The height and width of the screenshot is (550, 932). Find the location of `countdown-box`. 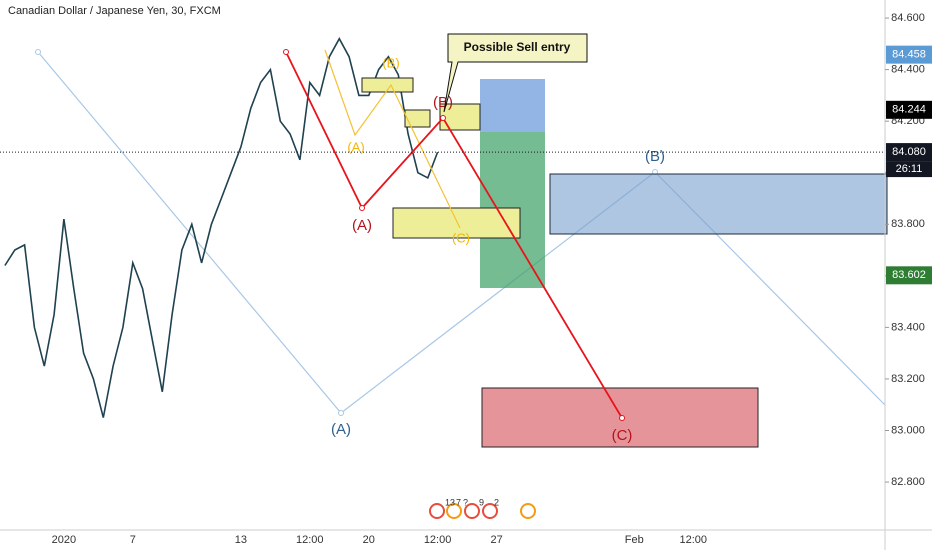

countdown-box is located at coordinates (909, 169).